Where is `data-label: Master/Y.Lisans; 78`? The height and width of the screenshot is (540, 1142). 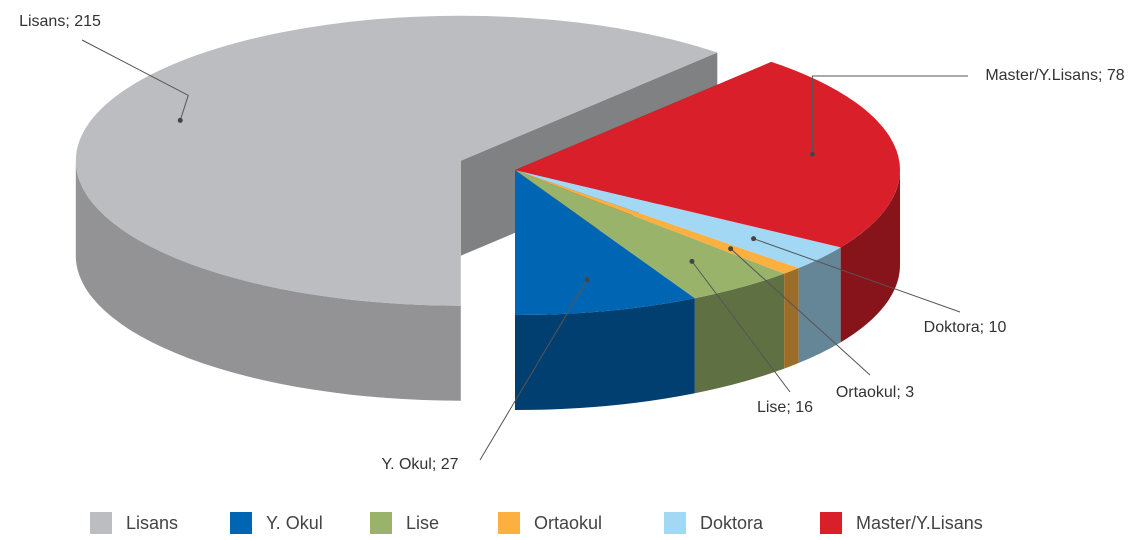
data-label: Master/Y.Lisans; 78 is located at coordinates (1054, 75).